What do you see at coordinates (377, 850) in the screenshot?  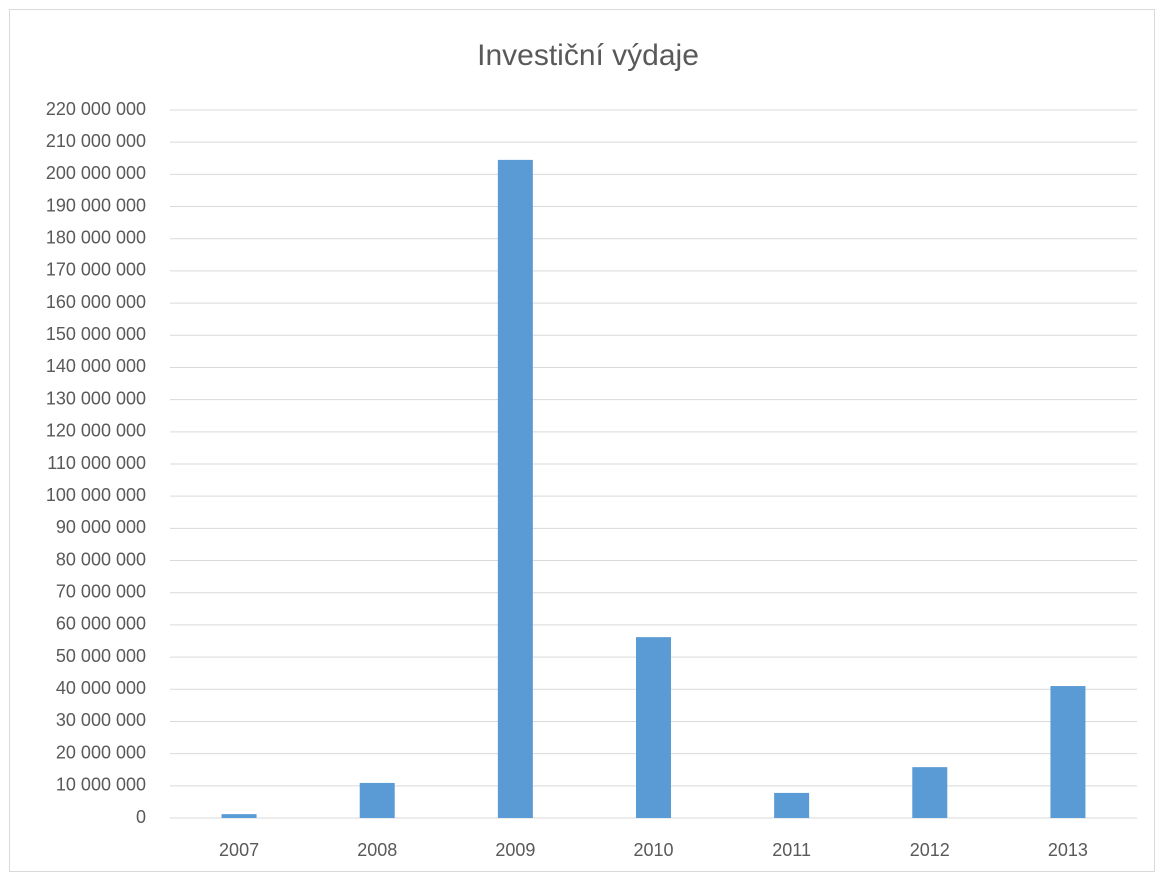 I see `x-tick-label: 2008` at bounding box center [377, 850].